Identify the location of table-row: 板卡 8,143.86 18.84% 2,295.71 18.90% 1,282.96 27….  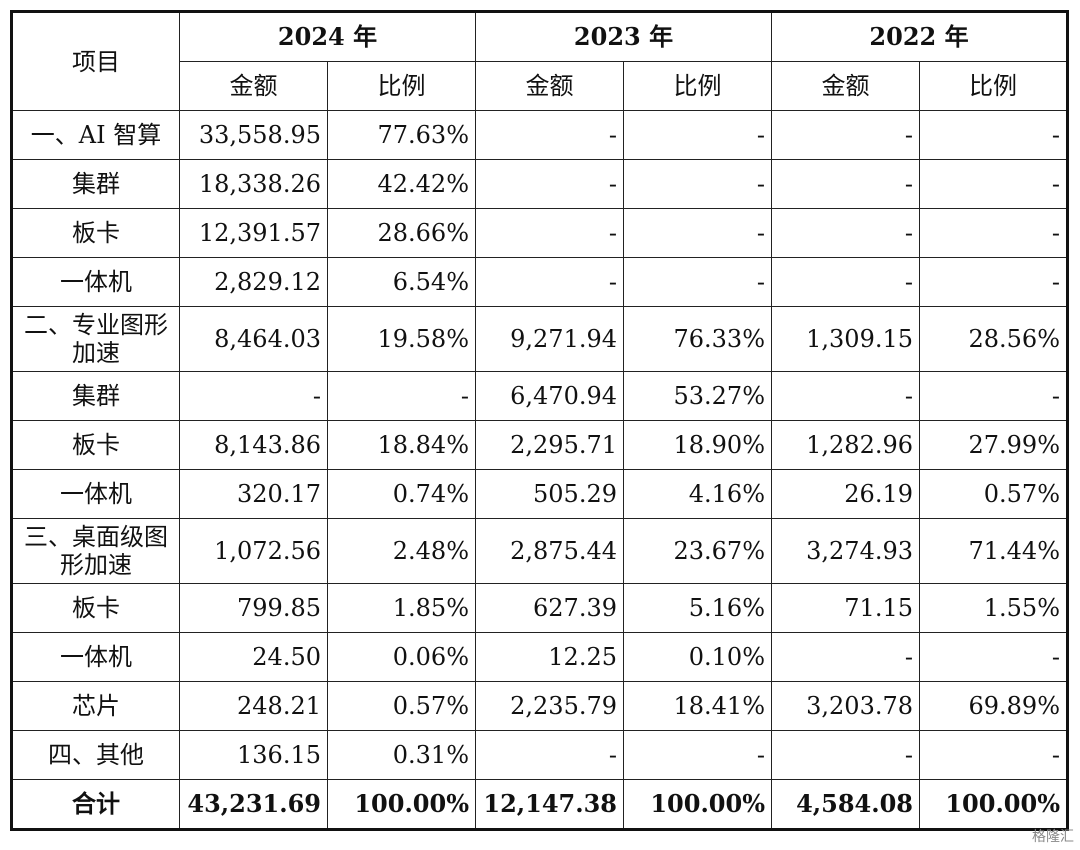
(539, 445).